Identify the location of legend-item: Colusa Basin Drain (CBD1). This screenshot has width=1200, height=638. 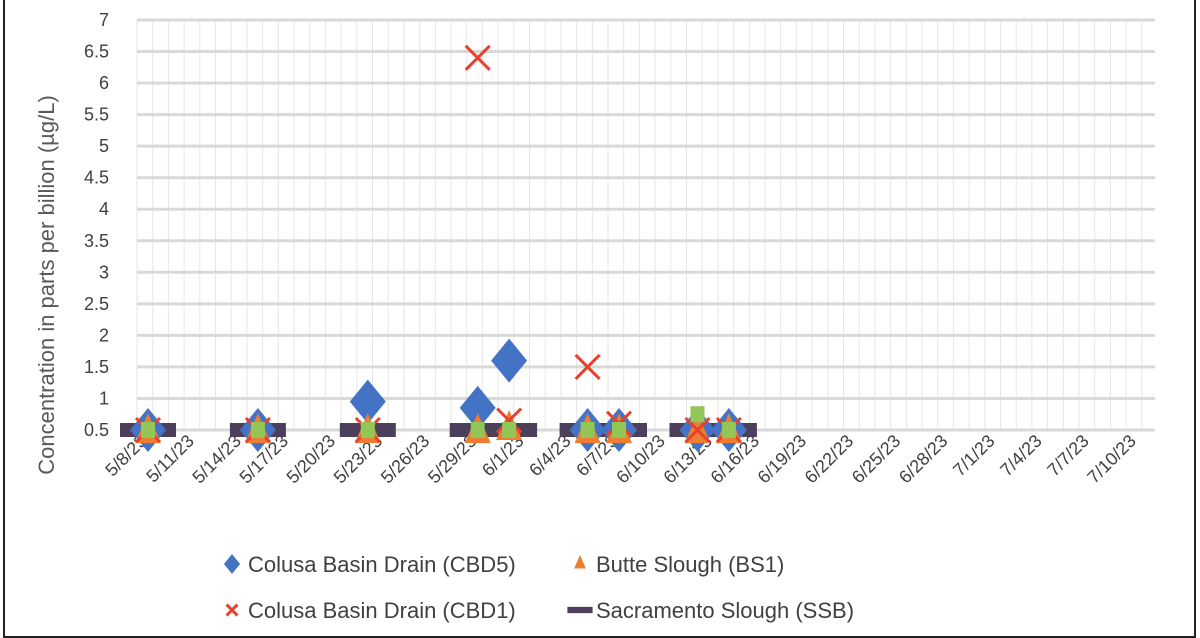
(370, 610).